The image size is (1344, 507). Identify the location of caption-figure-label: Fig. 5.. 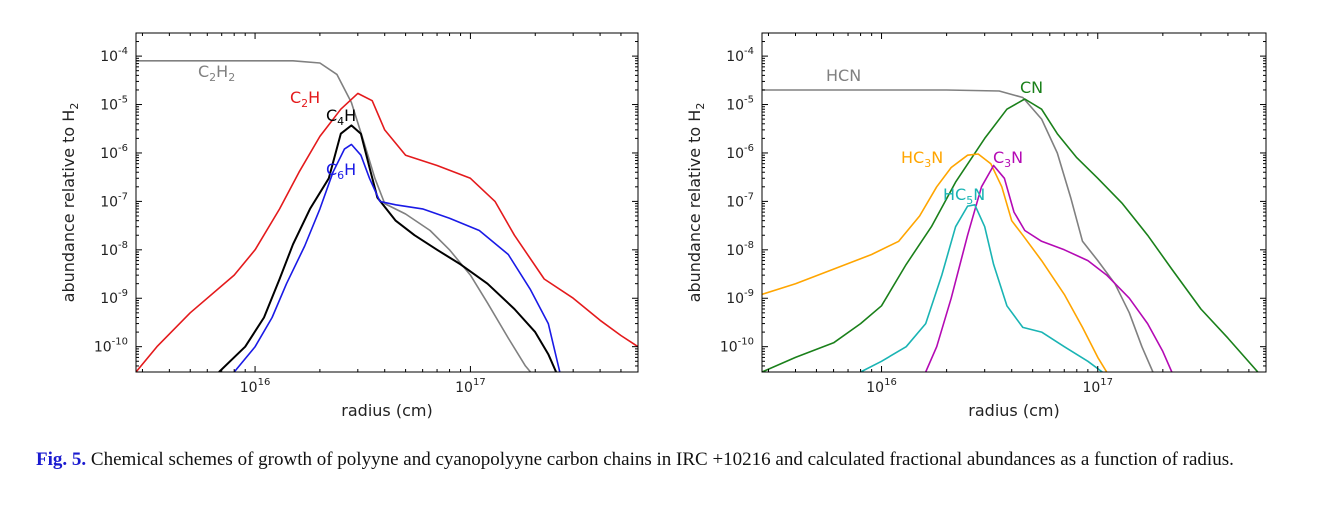
(61, 459).